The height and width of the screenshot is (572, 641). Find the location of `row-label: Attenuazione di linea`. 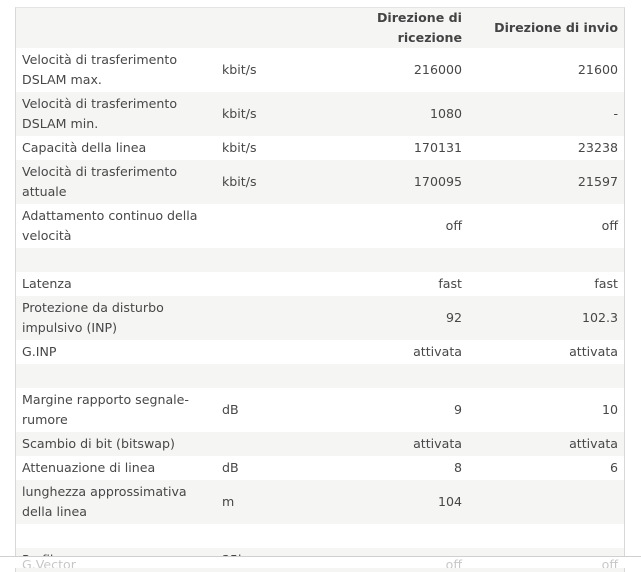

row-label: Attenuazione di linea is located at coordinates (89, 467).